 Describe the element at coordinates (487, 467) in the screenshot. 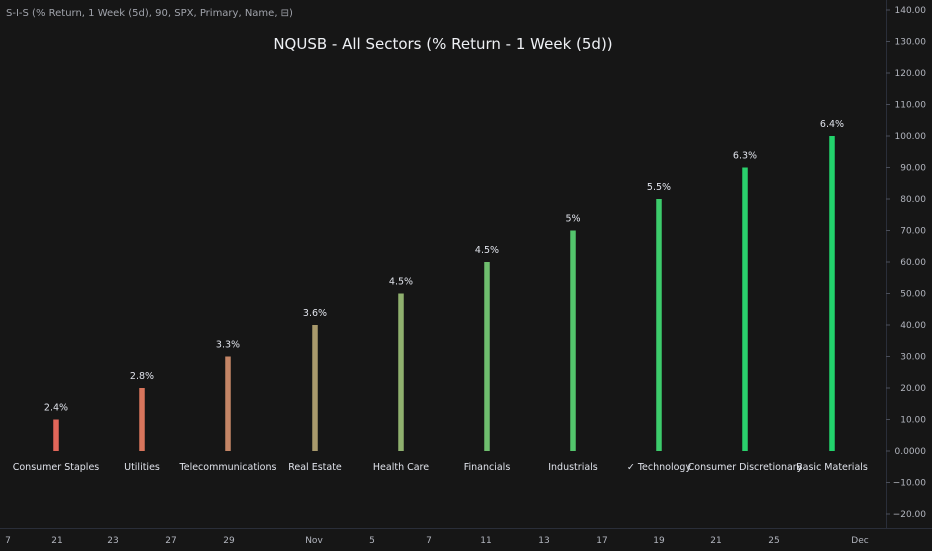

I see `category-label: Financials` at that location.